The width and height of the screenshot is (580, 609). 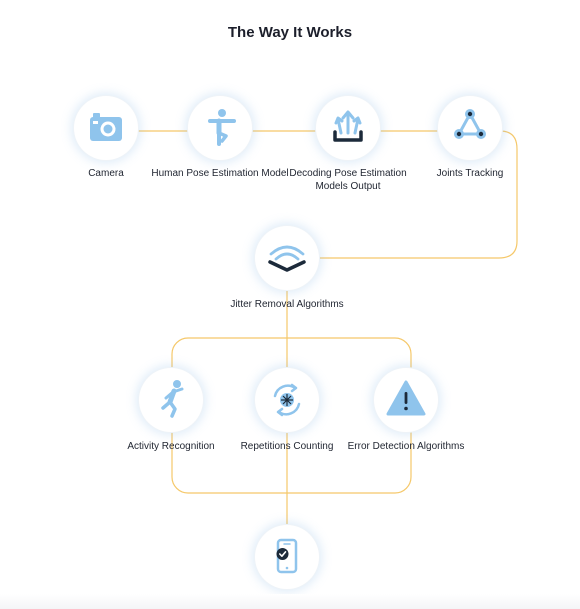 I want to click on camera-icon, so click(x=106, y=127).